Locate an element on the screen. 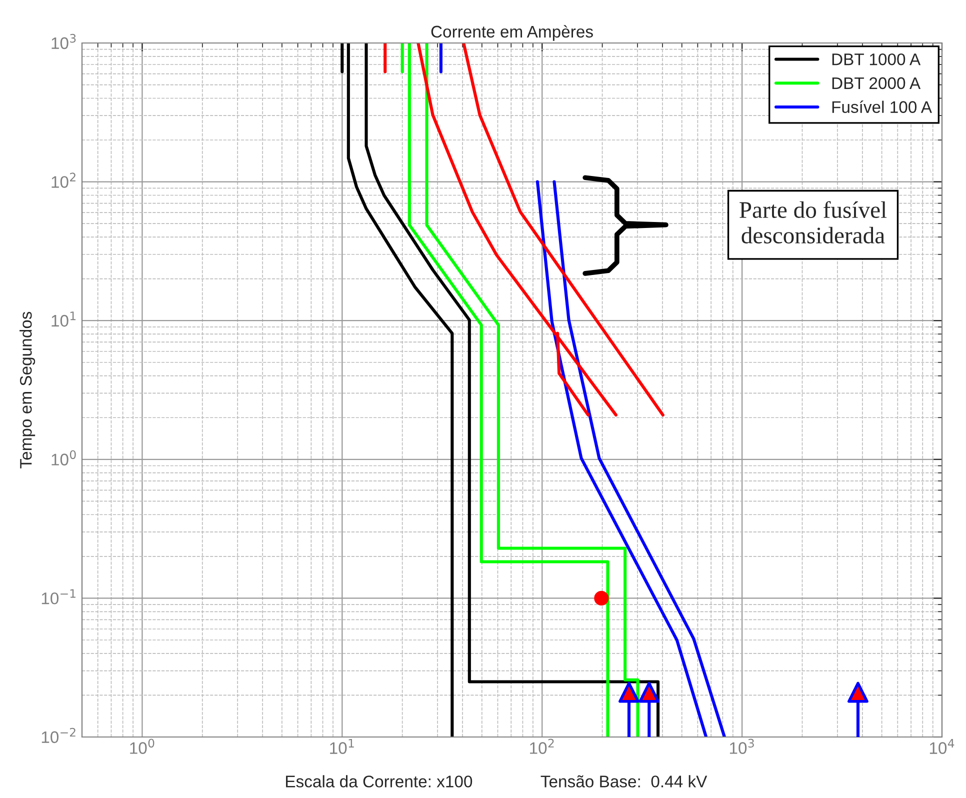 The height and width of the screenshot is (798, 966). x-tick-label: 10$^{4}$ is located at coordinates (942, 746).